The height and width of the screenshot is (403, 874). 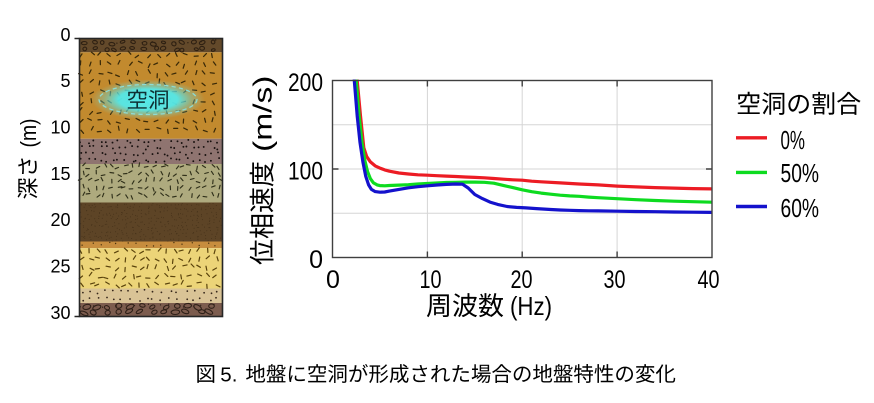 I want to click on svg-text: (m), so click(x=28, y=133).